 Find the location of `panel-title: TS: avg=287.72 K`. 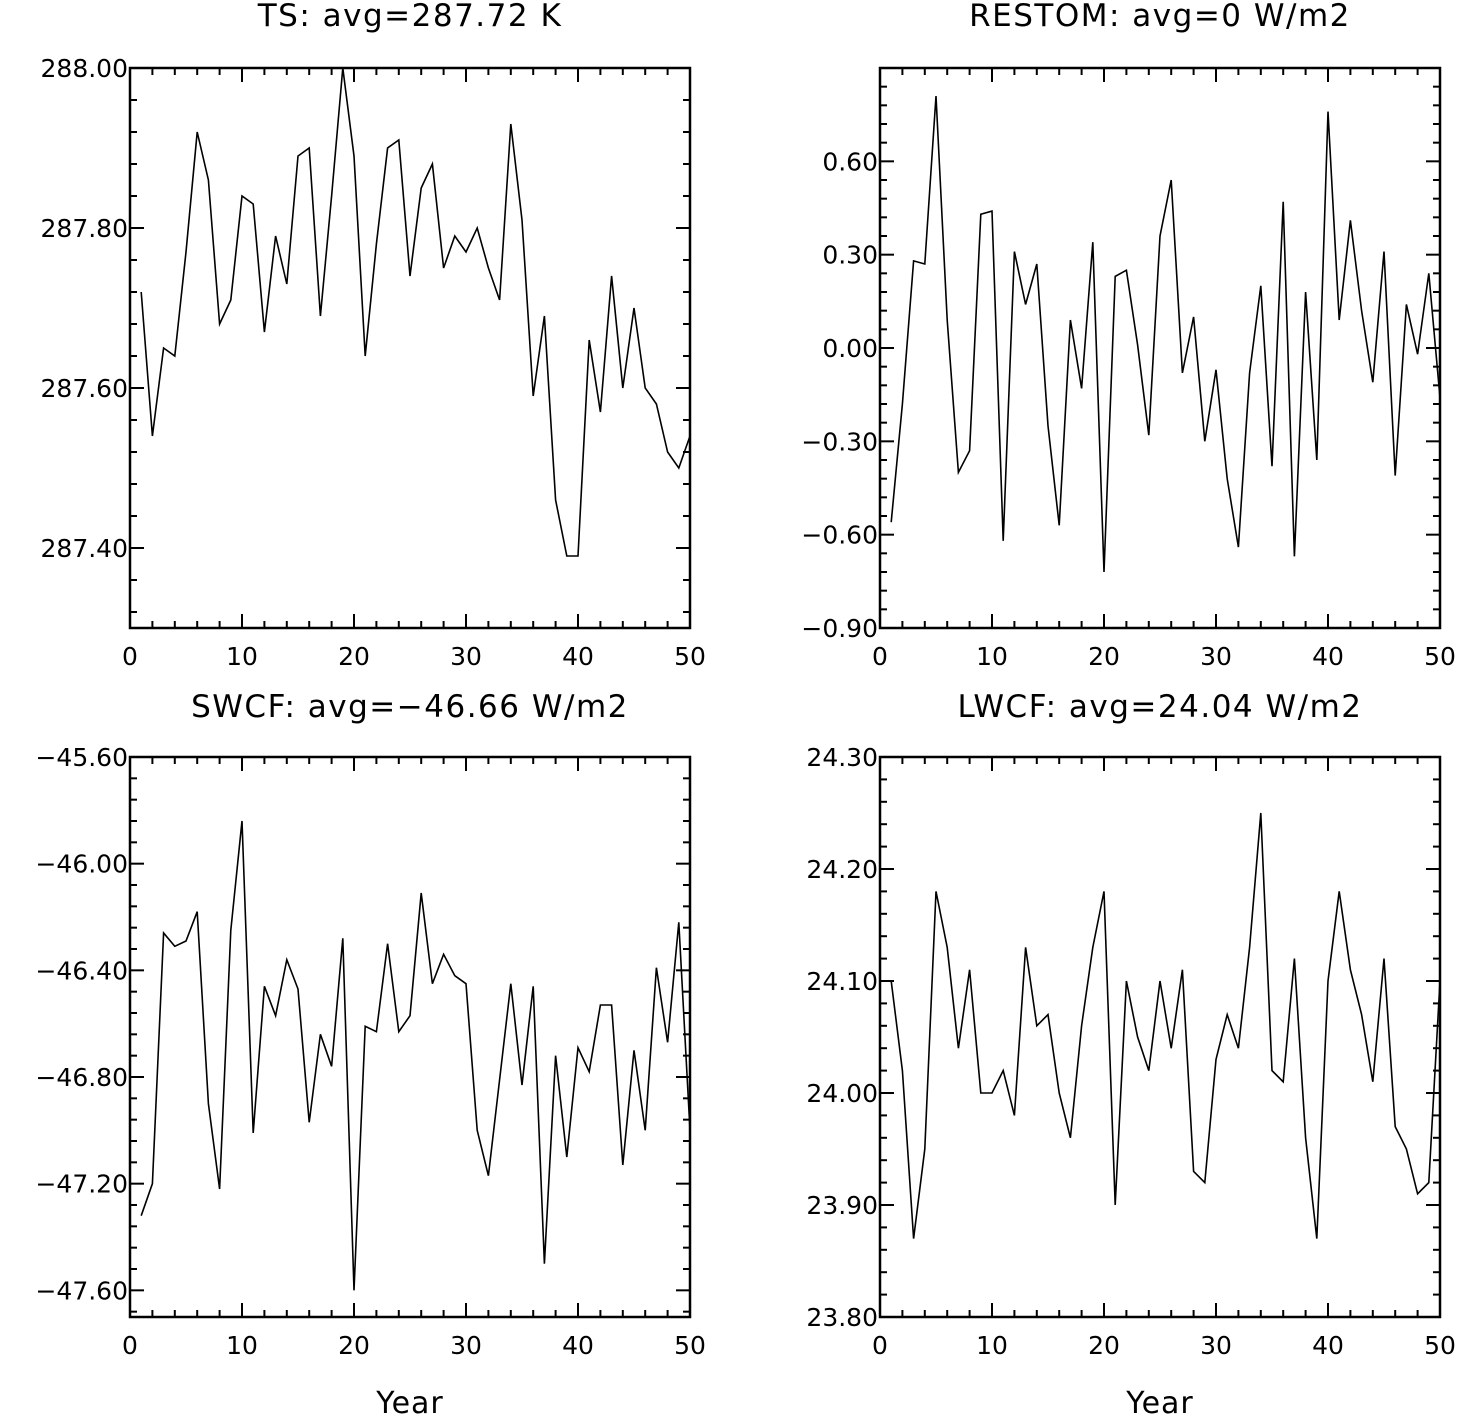

panel-title: TS: avg=287.72 K is located at coordinates (410, 17).